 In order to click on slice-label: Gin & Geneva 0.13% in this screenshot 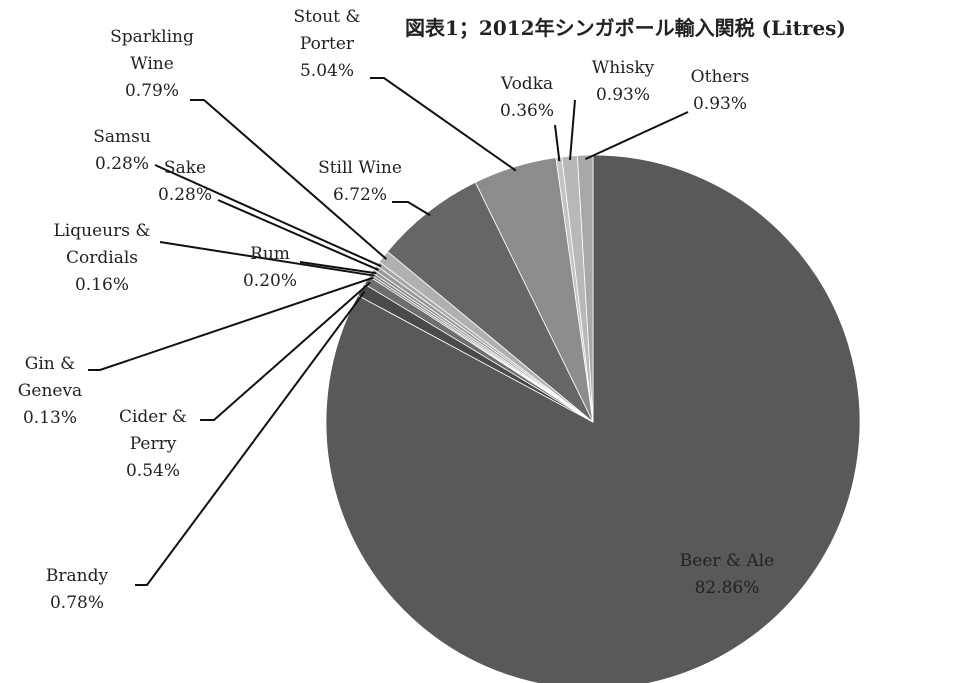, I will do `click(50, 391)`.